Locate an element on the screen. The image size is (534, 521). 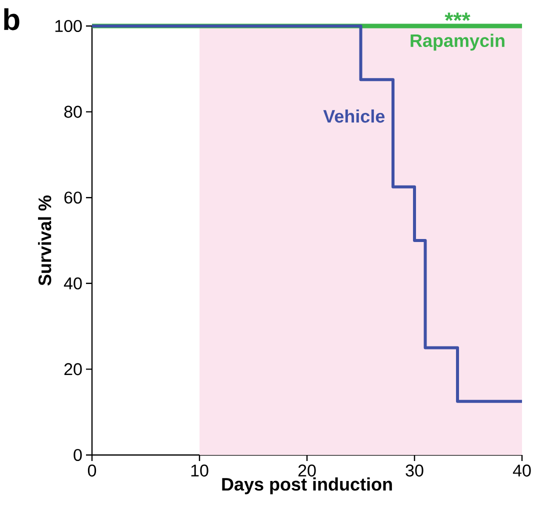
y-tick-label: 20 is located at coordinates (73, 369).